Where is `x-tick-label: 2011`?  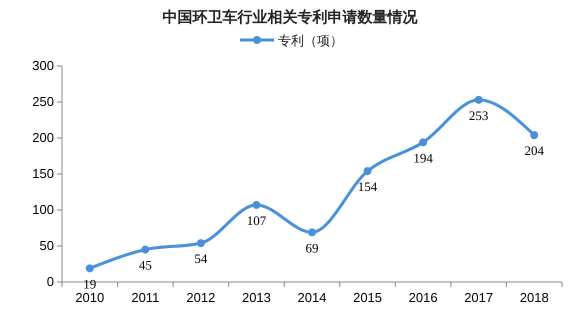
x-tick-label: 2011 is located at coordinates (145, 297).